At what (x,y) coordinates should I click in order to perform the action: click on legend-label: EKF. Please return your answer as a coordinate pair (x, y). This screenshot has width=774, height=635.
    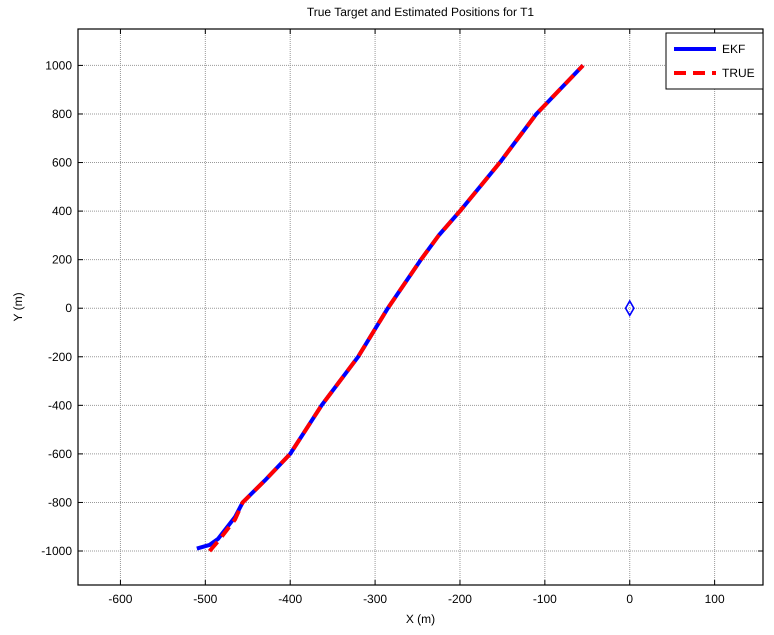
    Looking at the image, I should click on (734, 49).